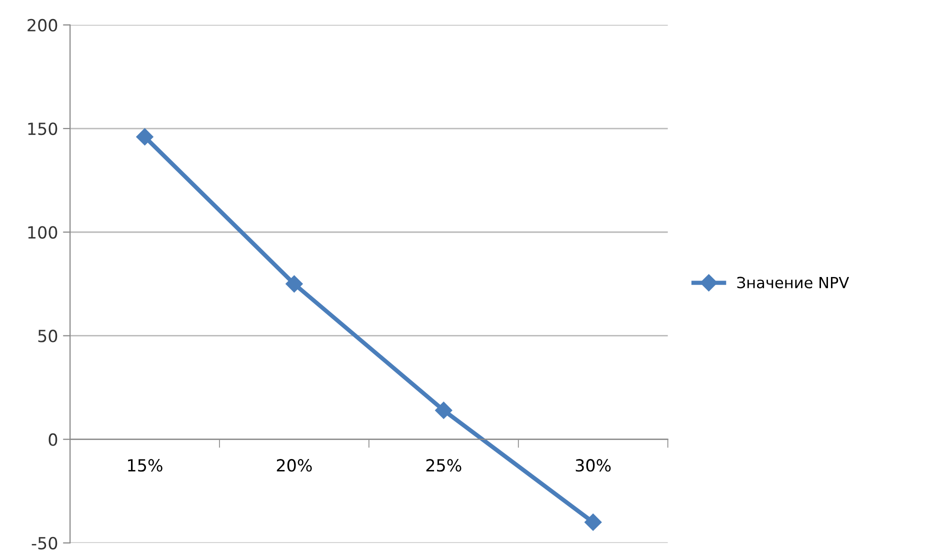 Image resolution: width=934 pixels, height=554 pixels. I want to click on y-tick-label: 150, so click(43, 129).